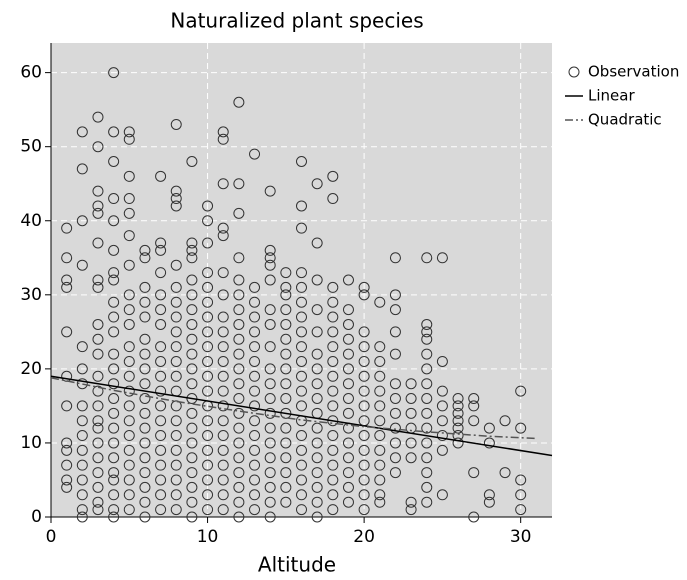 The width and height of the screenshot is (687, 580). Describe the element at coordinates (208, 537) in the screenshot. I see `x-tick-label: 10` at that location.